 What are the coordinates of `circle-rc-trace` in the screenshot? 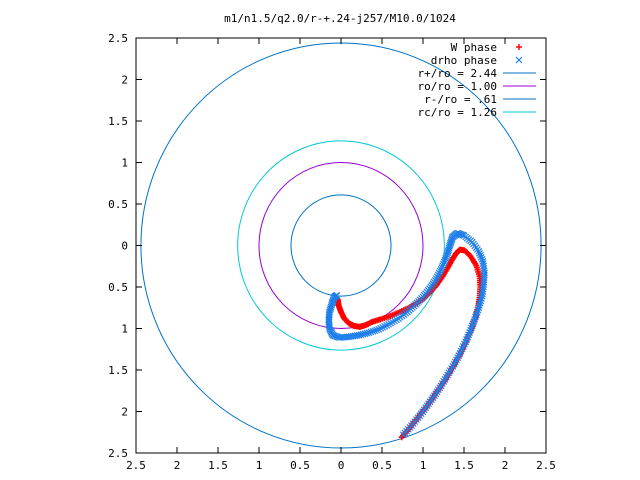 It's located at (341, 245).